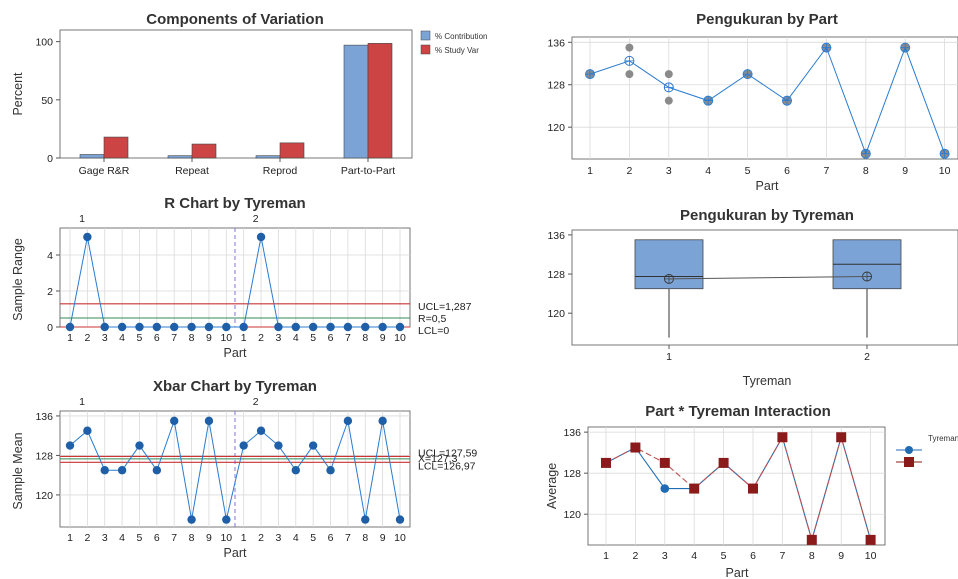 The width and height of the screenshot is (958, 579). What do you see at coordinates (82, 219) in the screenshot?
I see `group-label: 1` at bounding box center [82, 219].